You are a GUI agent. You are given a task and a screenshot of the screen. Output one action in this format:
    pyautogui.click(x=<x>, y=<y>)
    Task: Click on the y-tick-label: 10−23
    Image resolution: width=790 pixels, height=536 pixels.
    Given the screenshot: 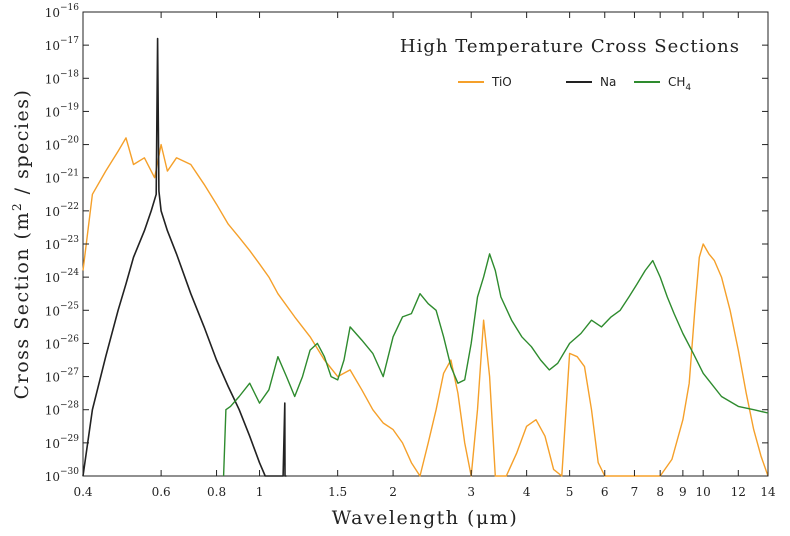 What is the action you would take?
    pyautogui.click(x=62, y=243)
    